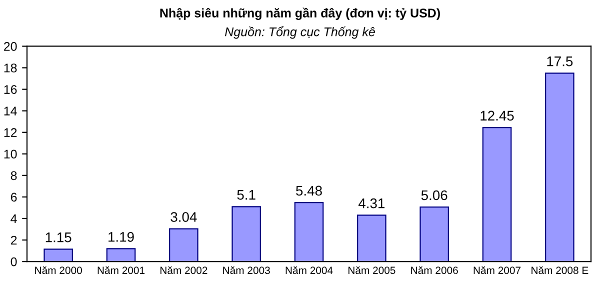  What do you see at coordinates (121, 237) in the screenshot?
I see `data-label: 1.19` at bounding box center [121, 237].